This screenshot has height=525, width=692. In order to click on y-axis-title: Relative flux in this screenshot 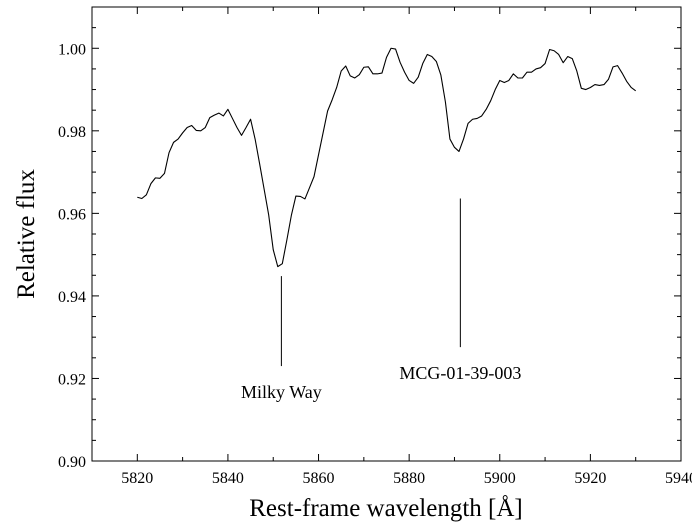, I will do `click(26, 234)`.